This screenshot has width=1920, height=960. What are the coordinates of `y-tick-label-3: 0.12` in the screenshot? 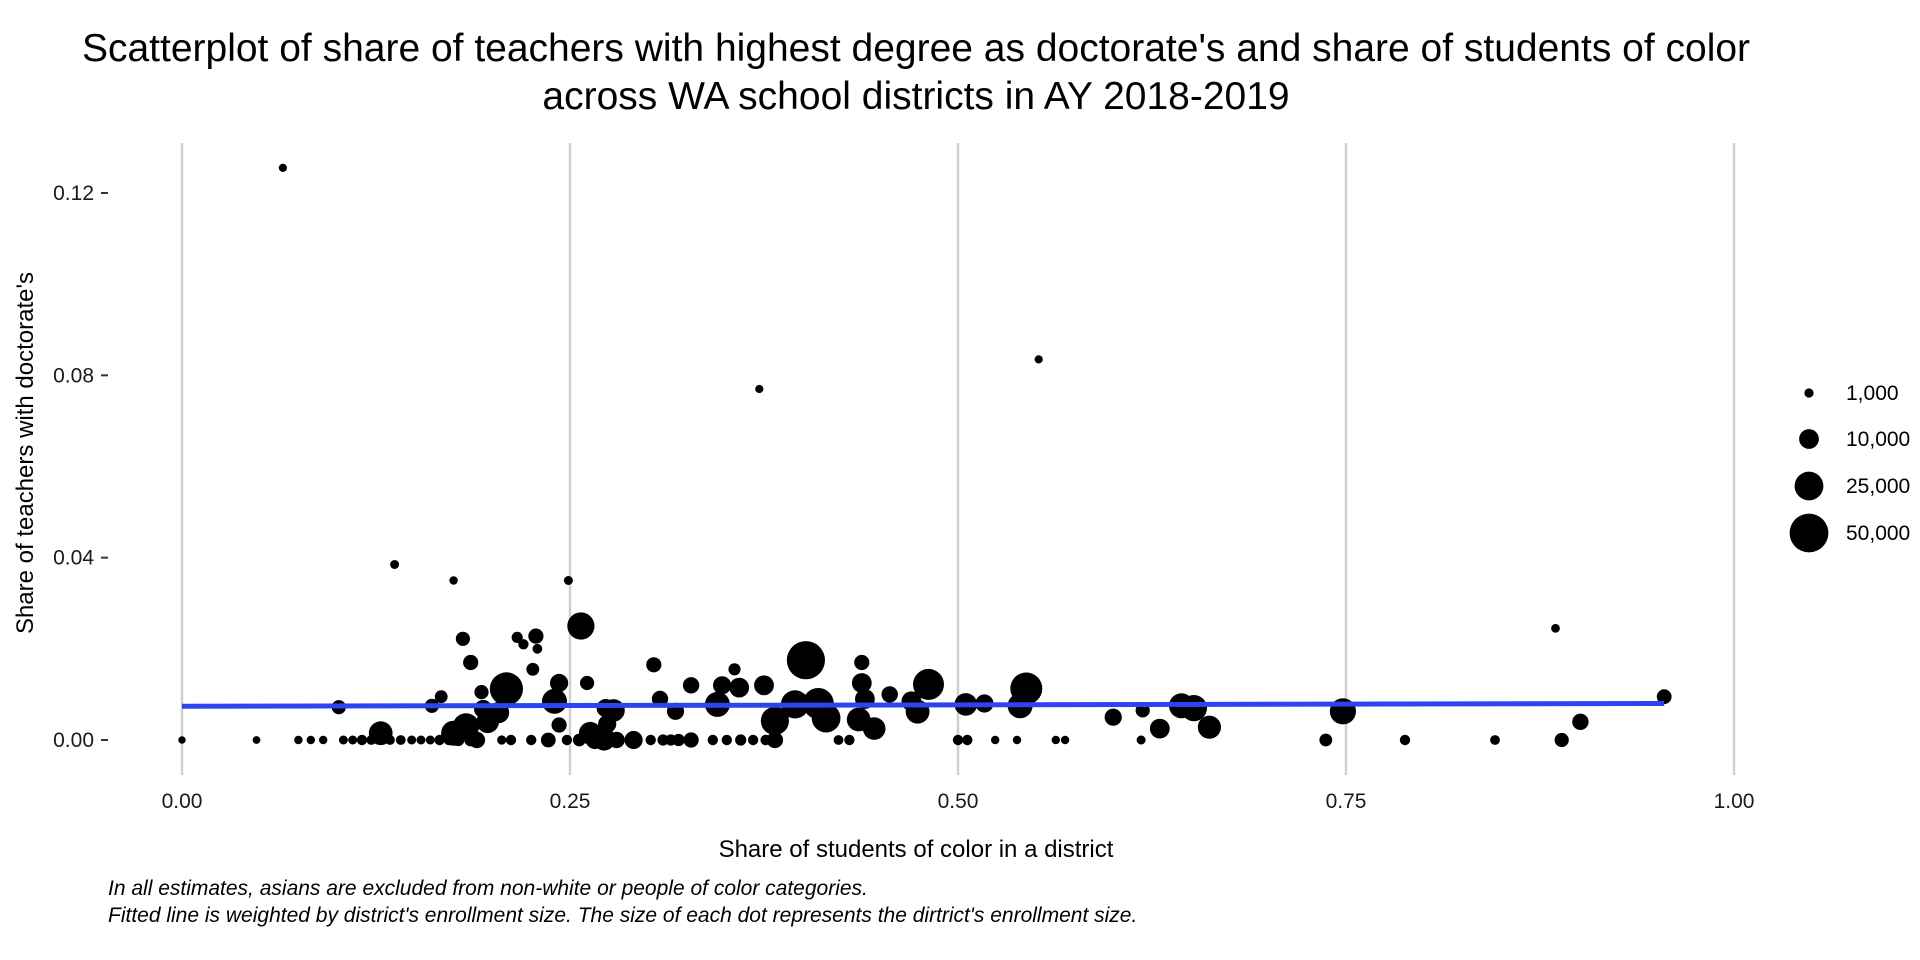 It's located at (73, 193).